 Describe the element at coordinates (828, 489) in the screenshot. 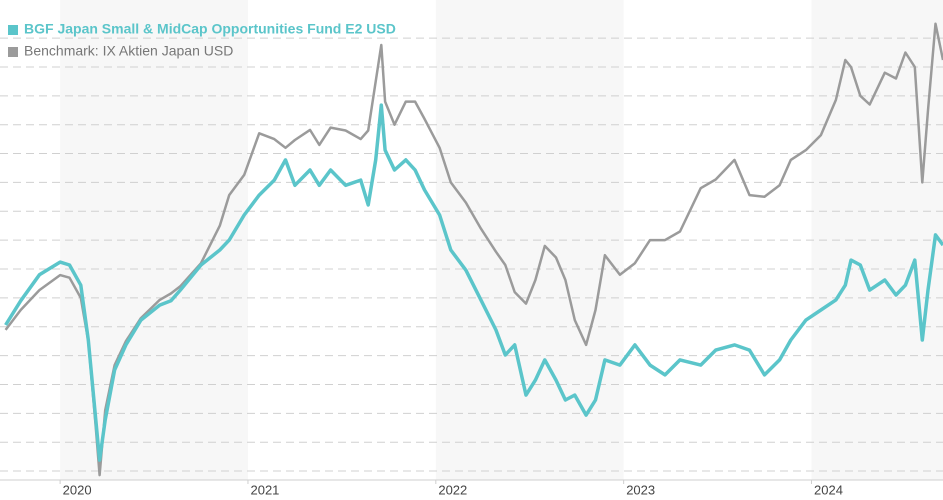

I see `x-tick-label: 2024` at that location.